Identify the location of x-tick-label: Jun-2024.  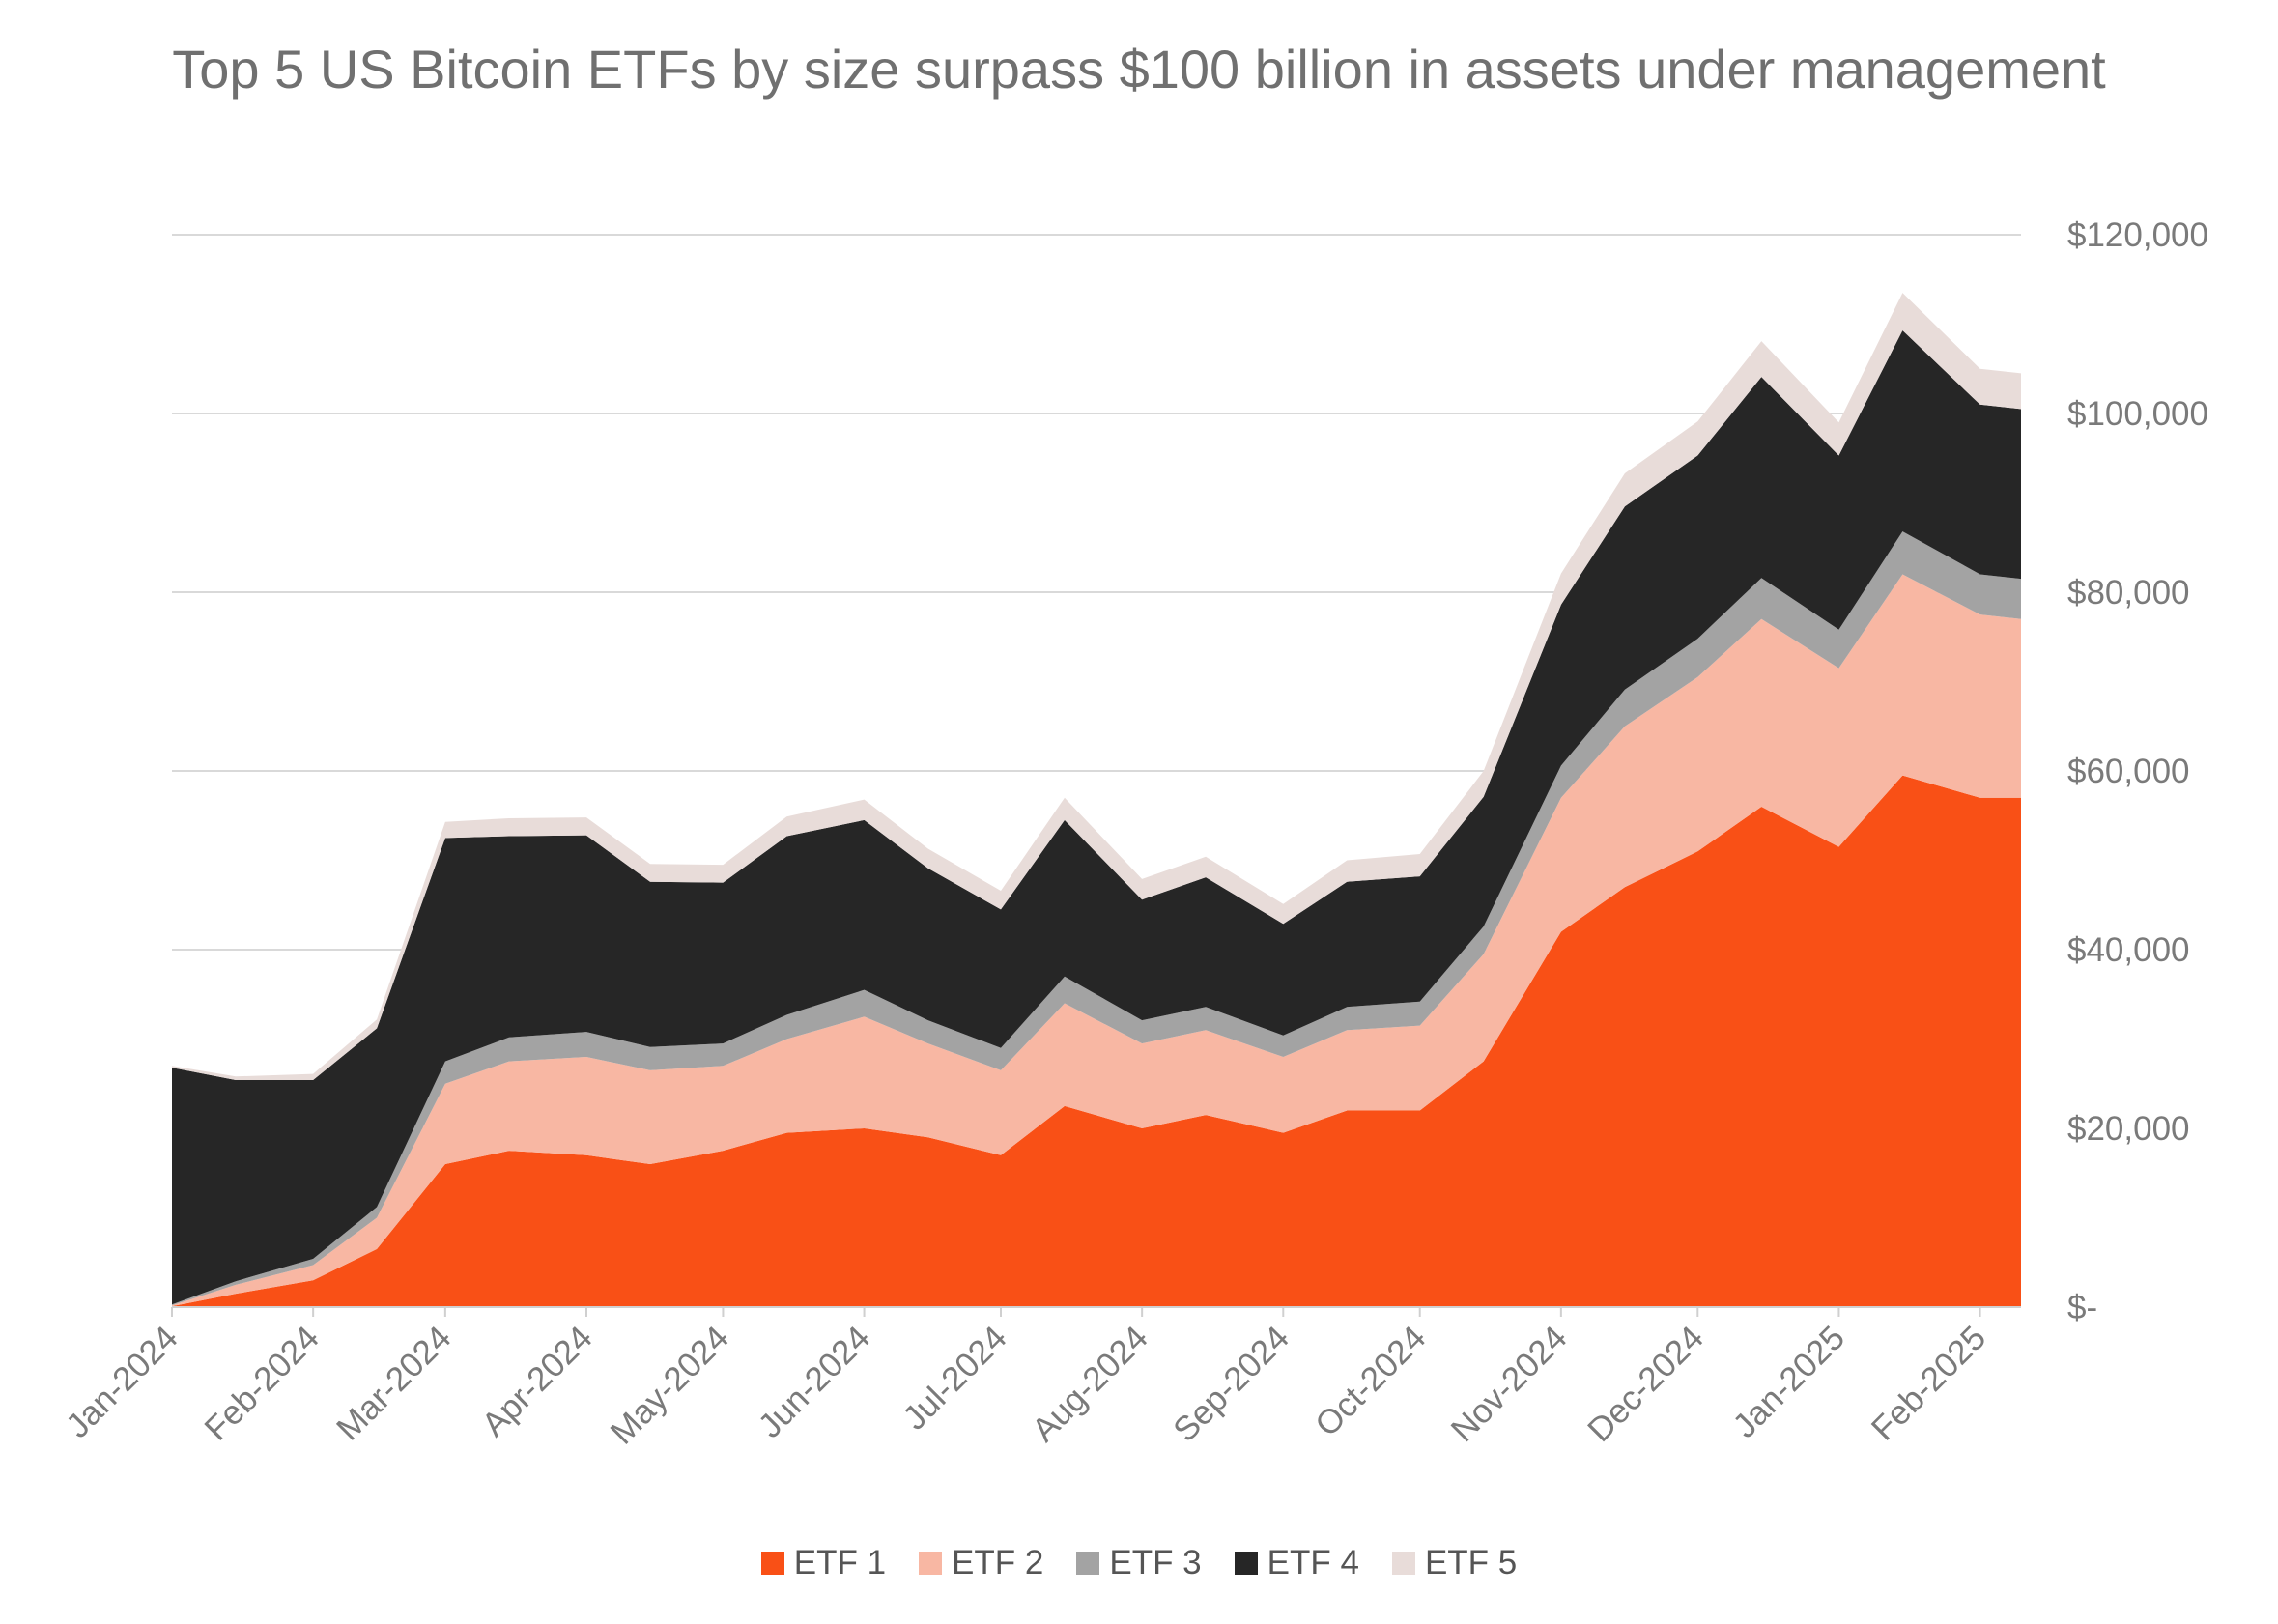
(814, 1382).